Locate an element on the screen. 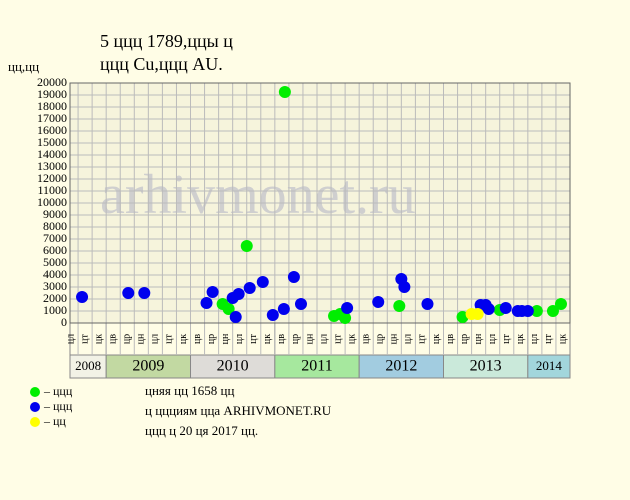 The image size is (630, 500). chart-subtitle: ццц Cu,ццц AU. is located at coordinates (161, 64).